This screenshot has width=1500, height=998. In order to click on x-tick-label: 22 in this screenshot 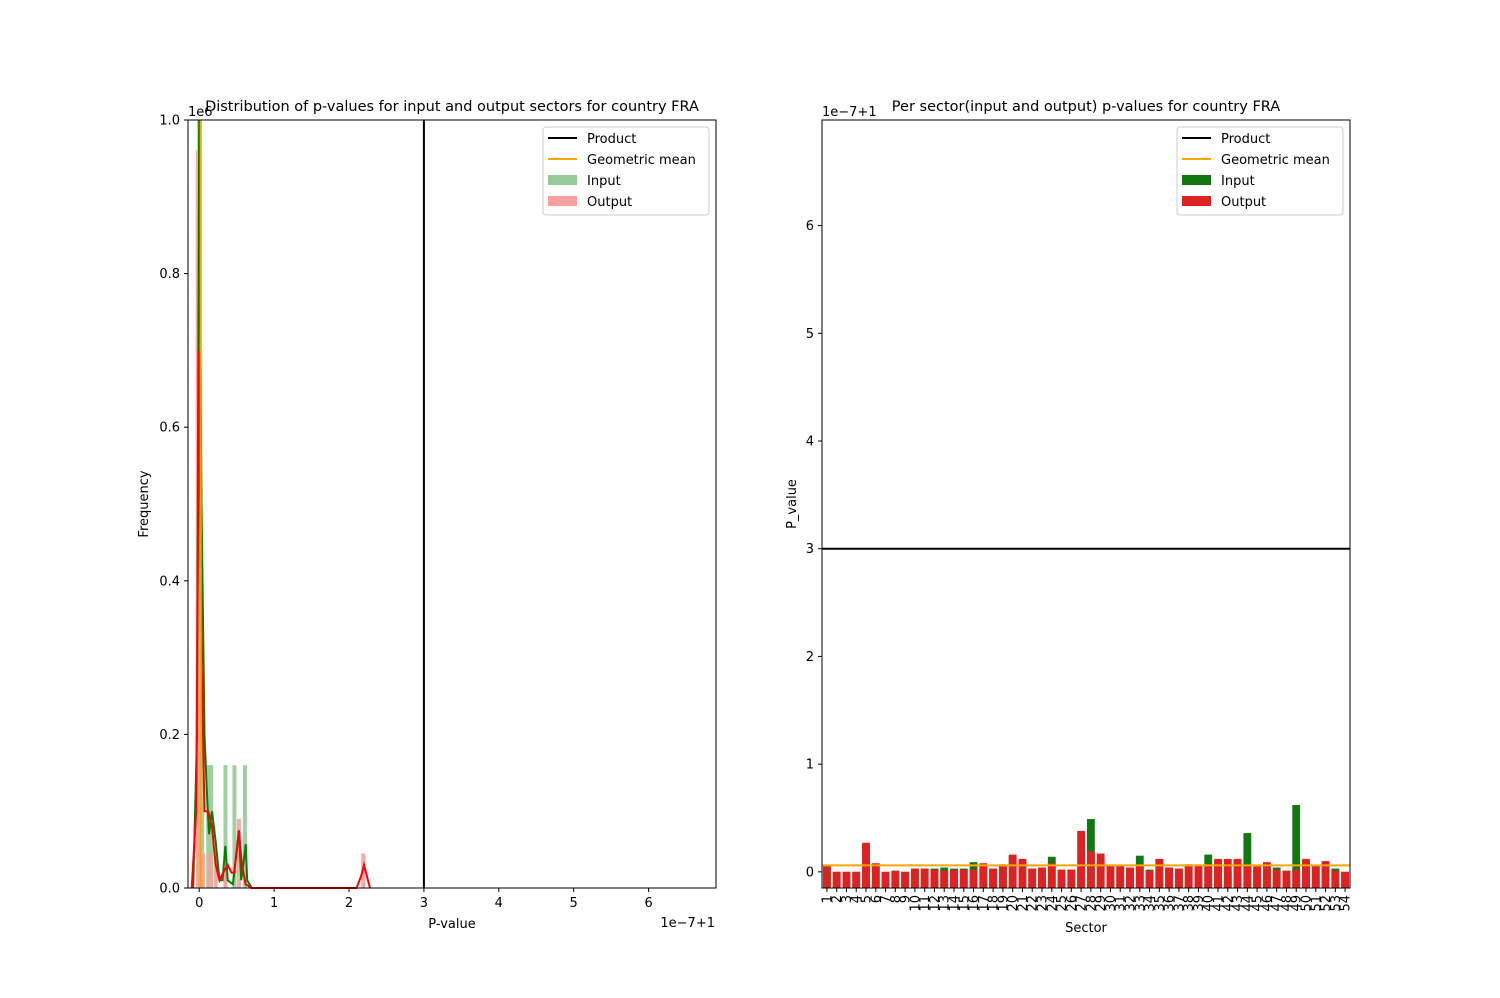, I will do `click(1033, 903)`.